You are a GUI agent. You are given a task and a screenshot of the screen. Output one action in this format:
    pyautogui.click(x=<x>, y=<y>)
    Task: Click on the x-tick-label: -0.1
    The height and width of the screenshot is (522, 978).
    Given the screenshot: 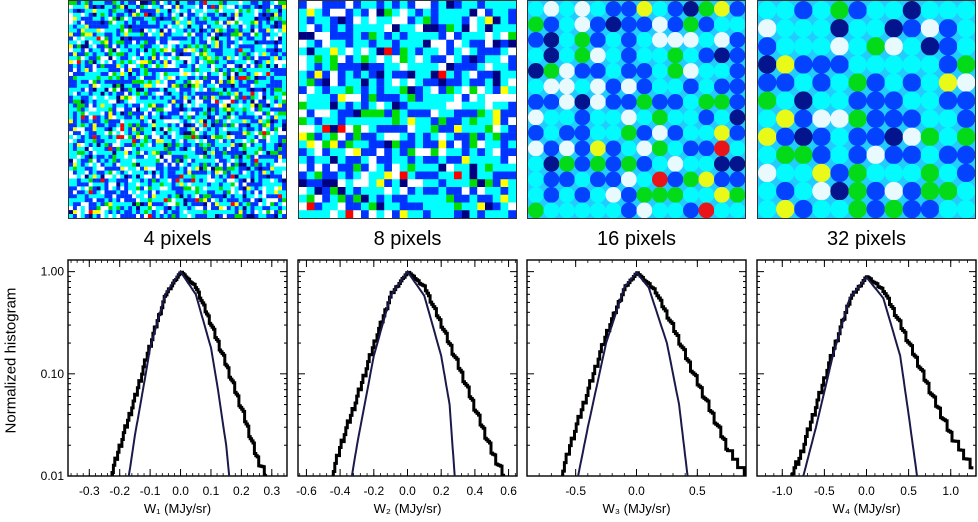 What is the action you would take?
    pyautogui.click(x=150, y=491)
    